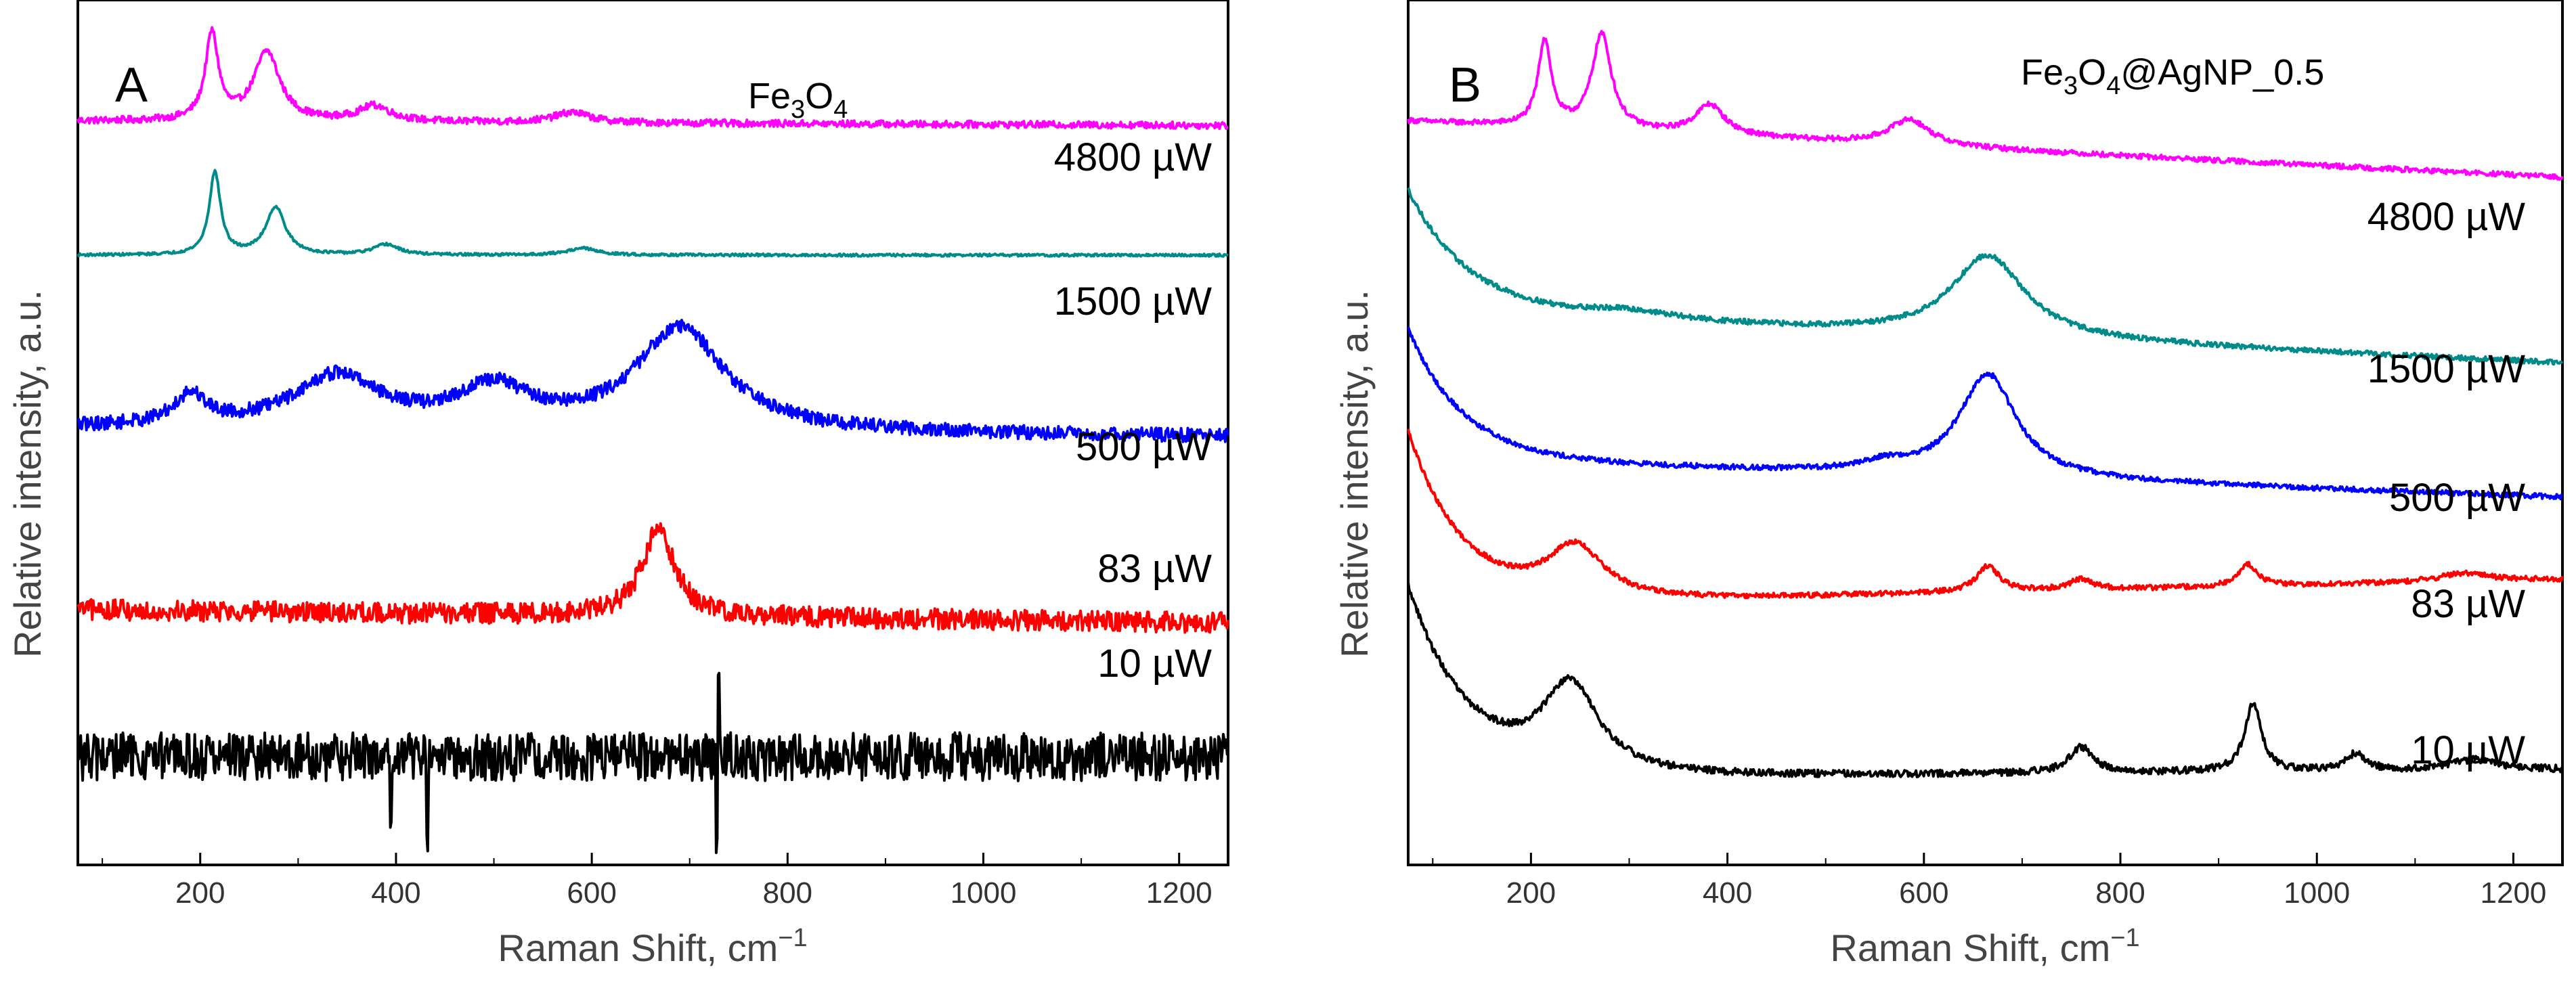 The image size is (2576, 982). I want to click on panel-a-x-ticks: 200 400 600 800 1000 1200, so click(657, 881).